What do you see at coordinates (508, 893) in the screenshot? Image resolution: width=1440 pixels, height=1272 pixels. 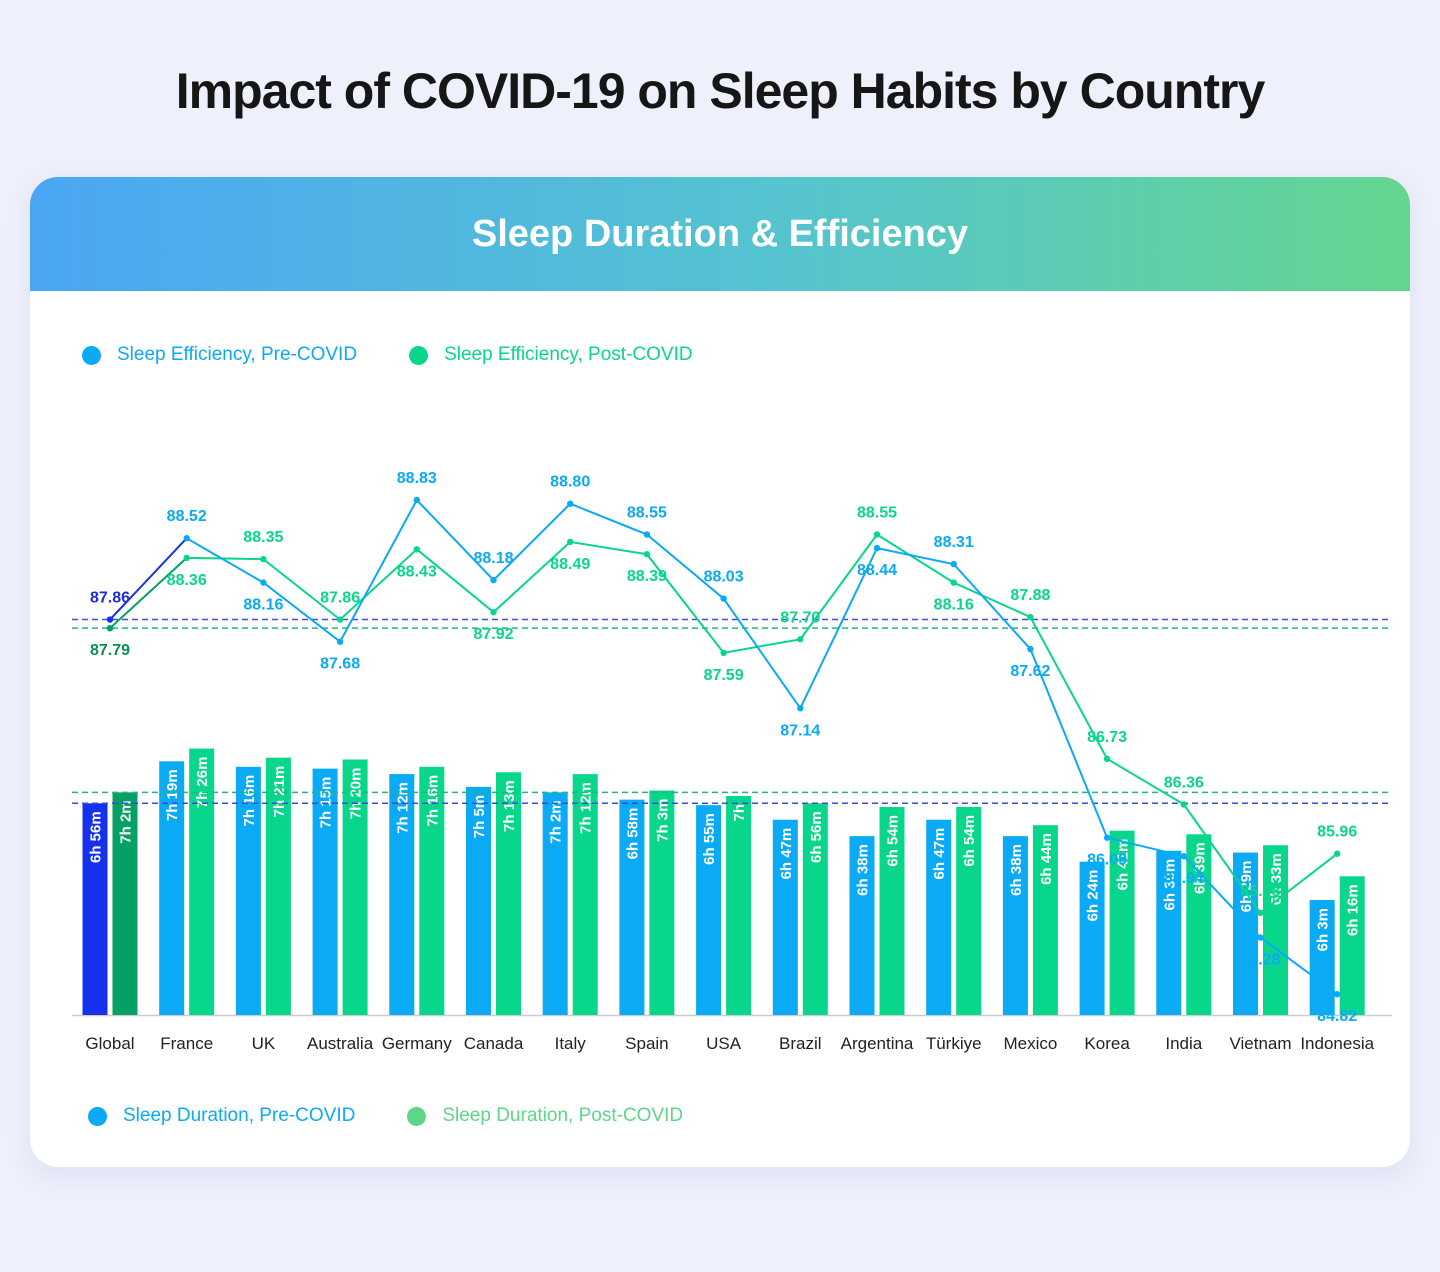 I see `bar-post-canada` at bounding box center [508, 893].